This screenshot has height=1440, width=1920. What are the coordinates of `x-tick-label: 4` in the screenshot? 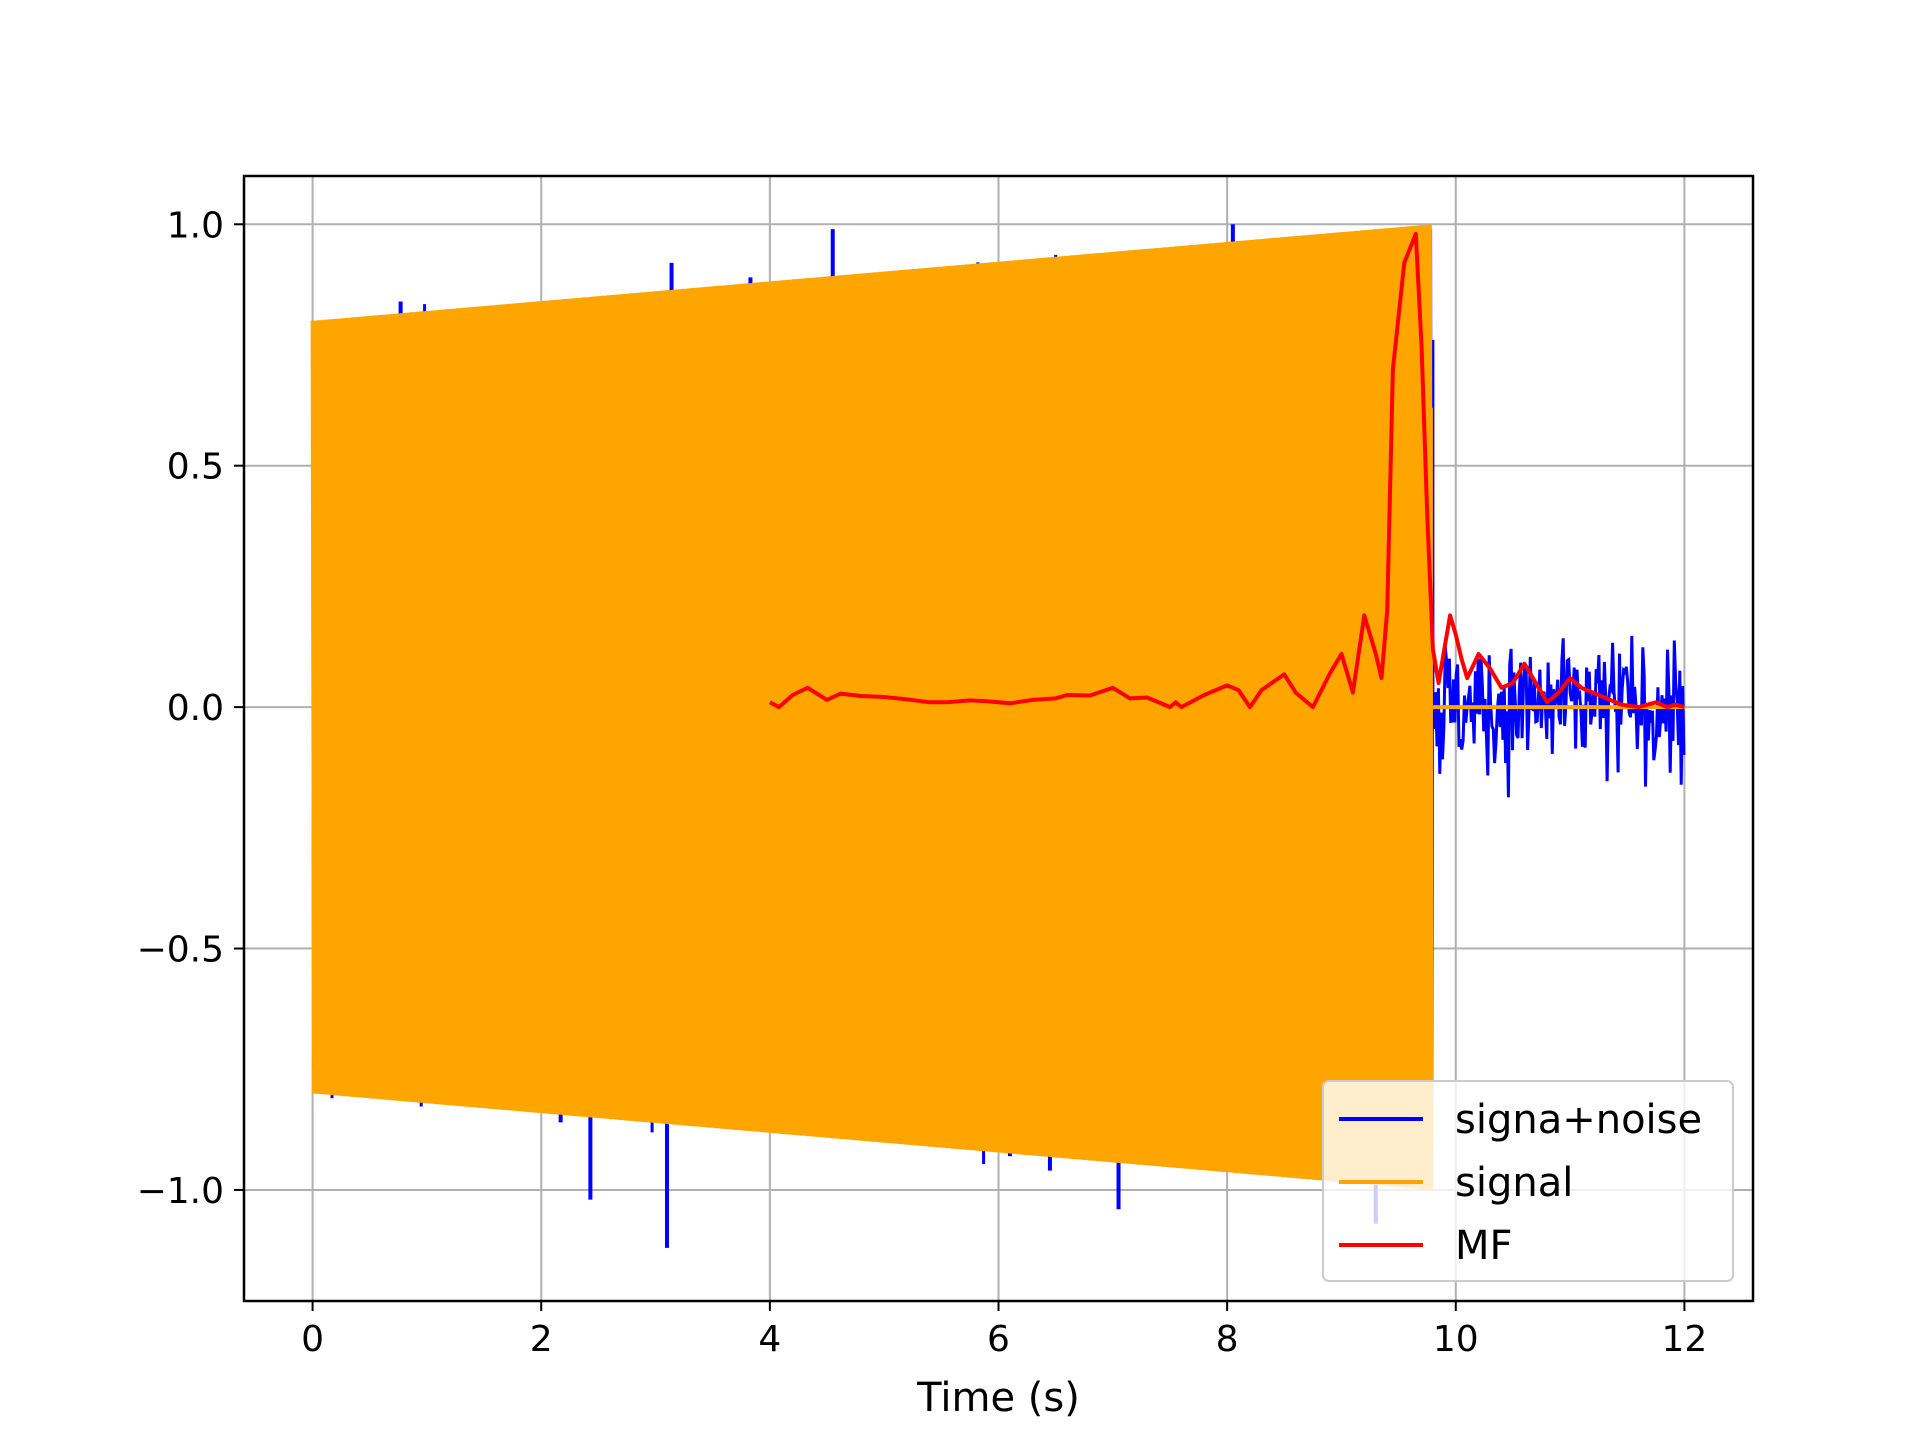 It's located at (769, 1339).